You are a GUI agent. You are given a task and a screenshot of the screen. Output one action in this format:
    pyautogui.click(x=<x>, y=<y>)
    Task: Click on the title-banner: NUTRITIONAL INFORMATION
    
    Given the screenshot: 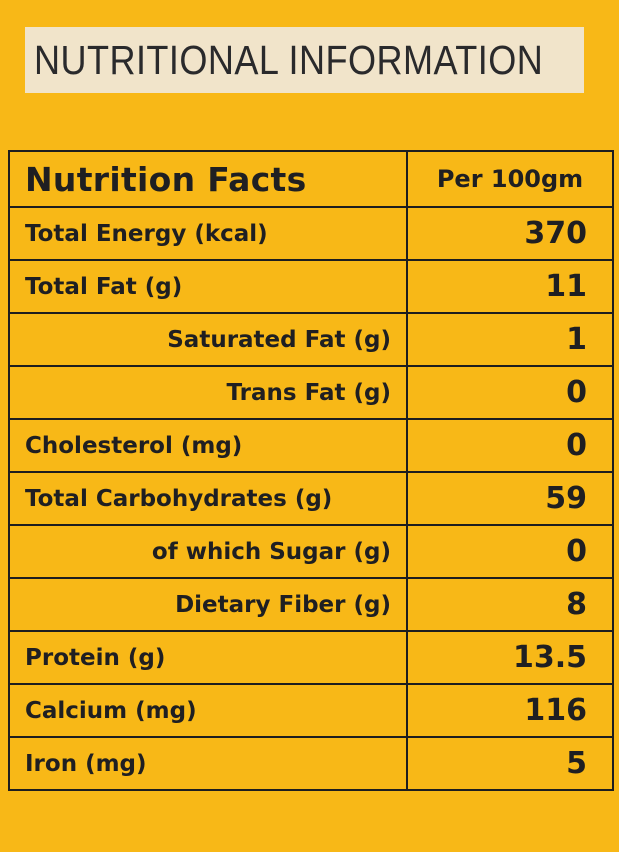 What is the action you would take?
    pyautogui.click(x=304, y=60)
    